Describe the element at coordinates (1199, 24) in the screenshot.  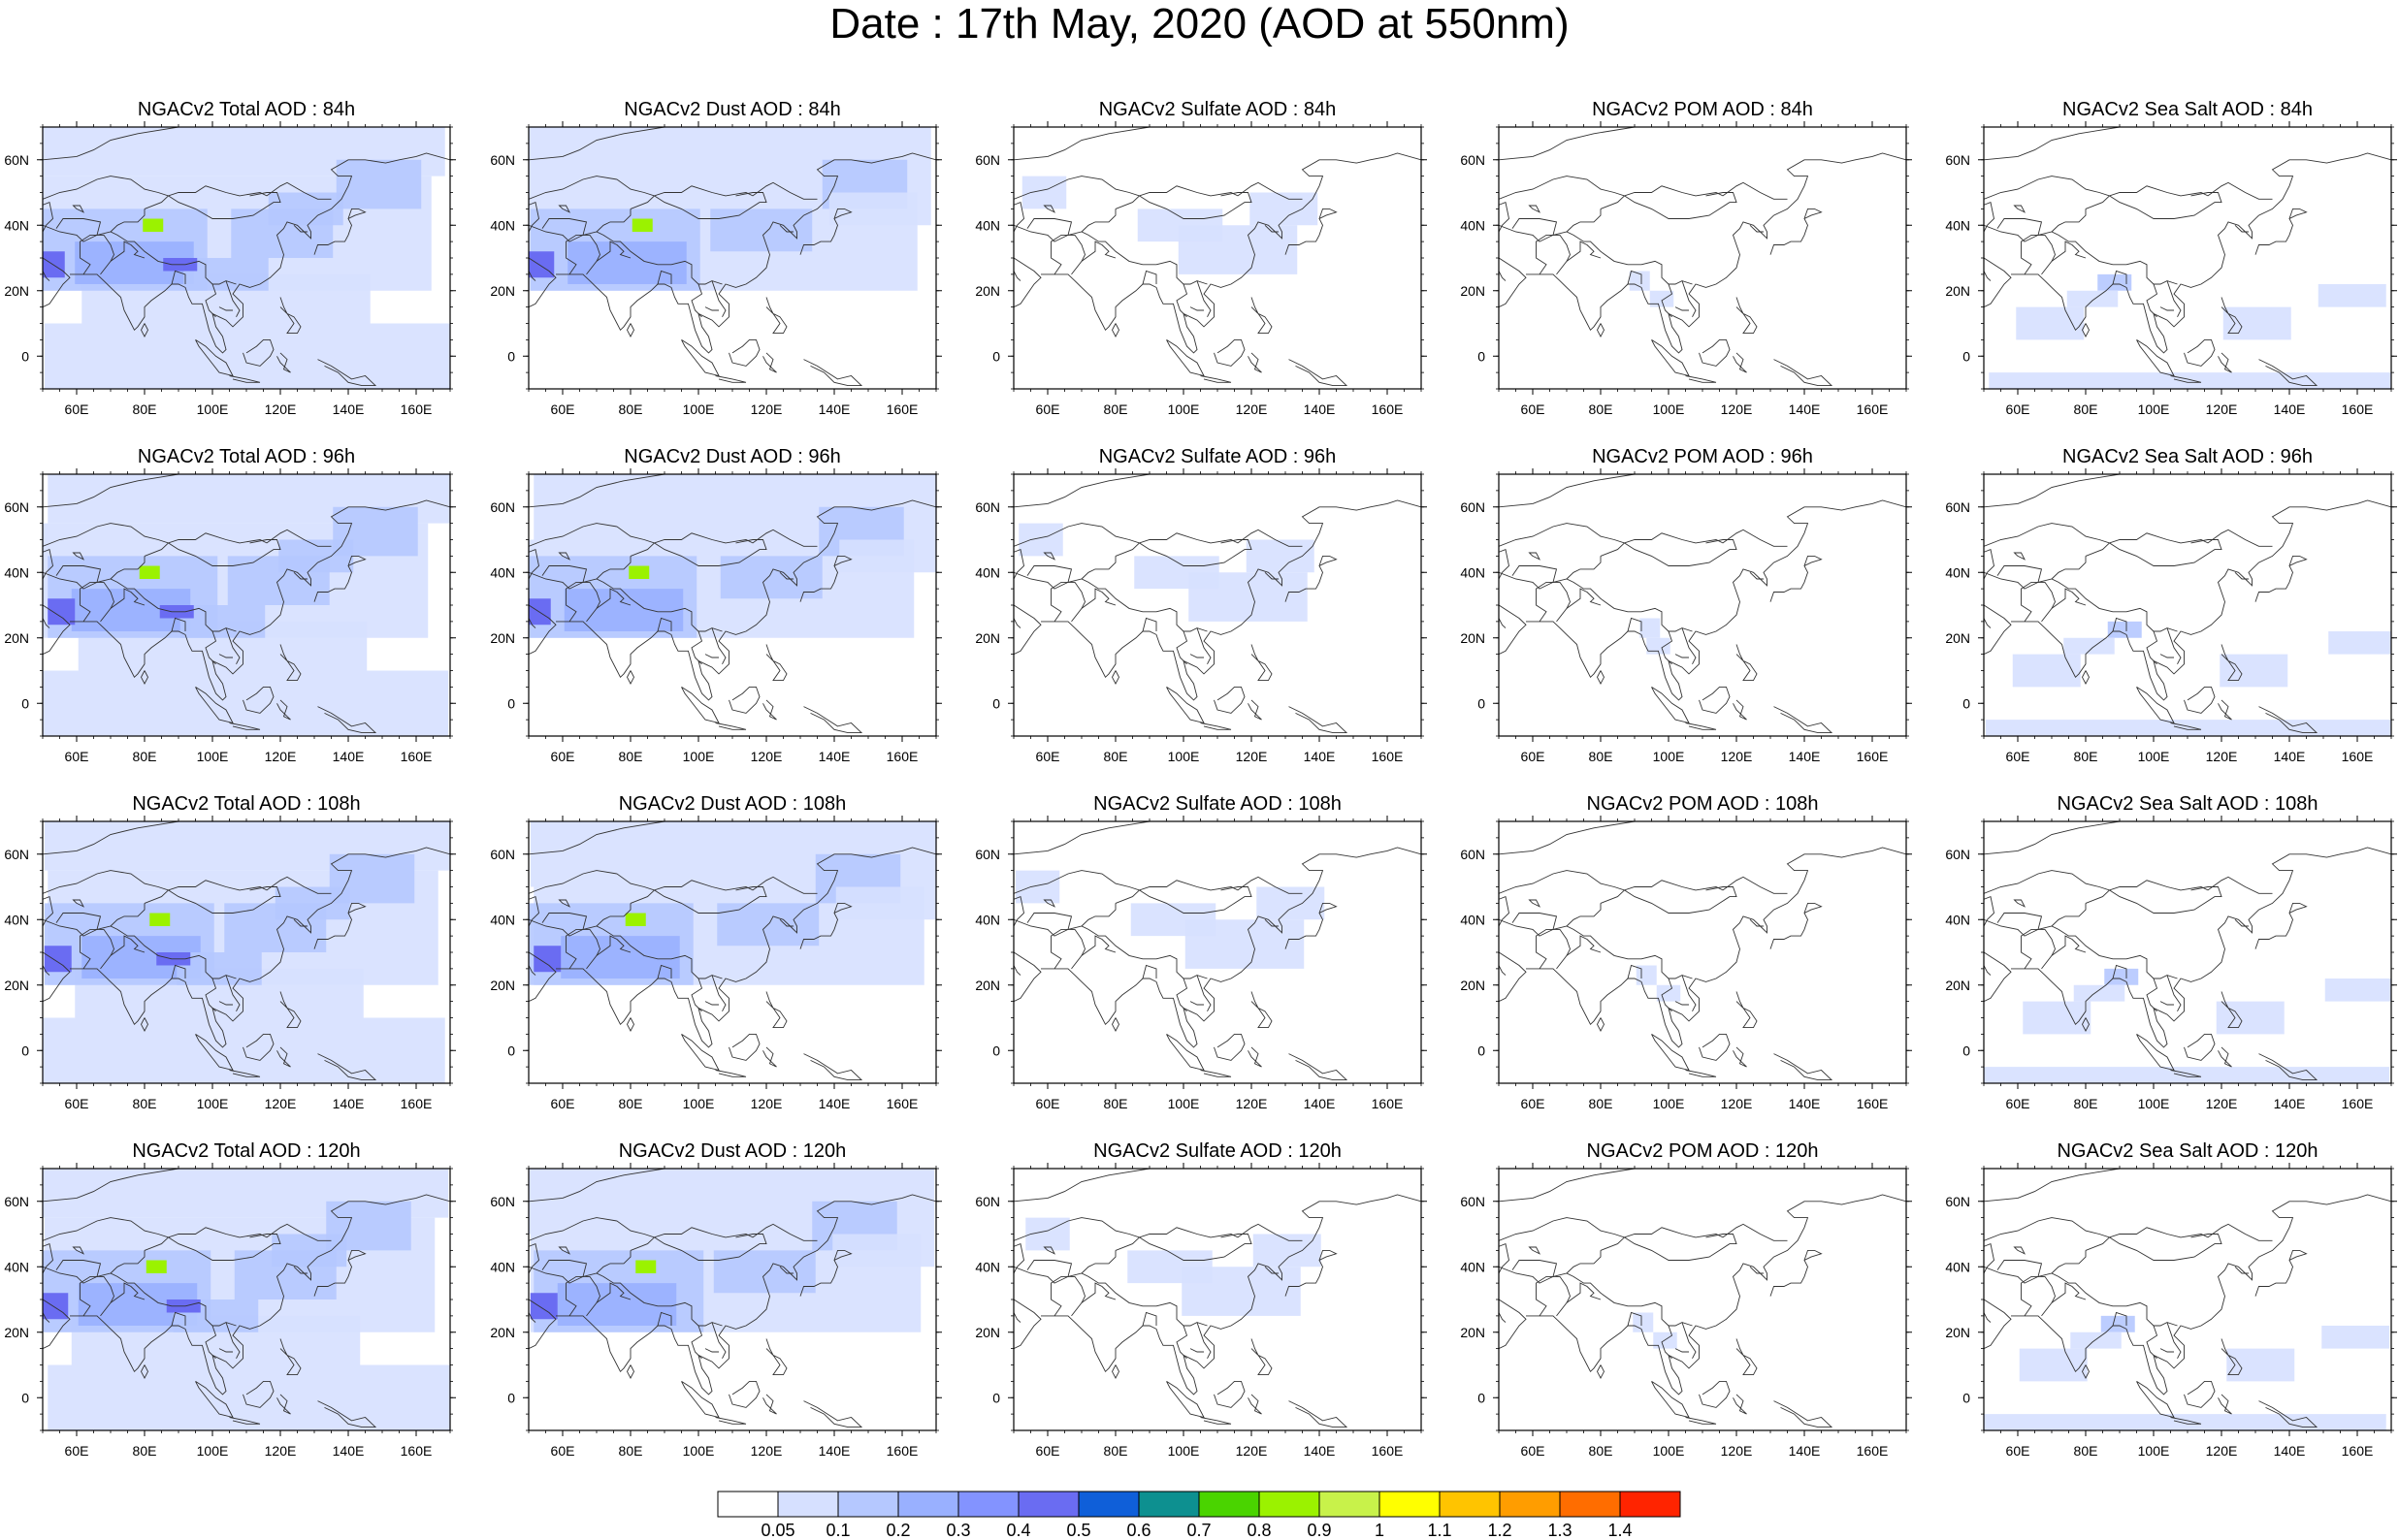
I see `figure-title: Date : 17th May, 2020 (AOD at 550nm)` at that location.